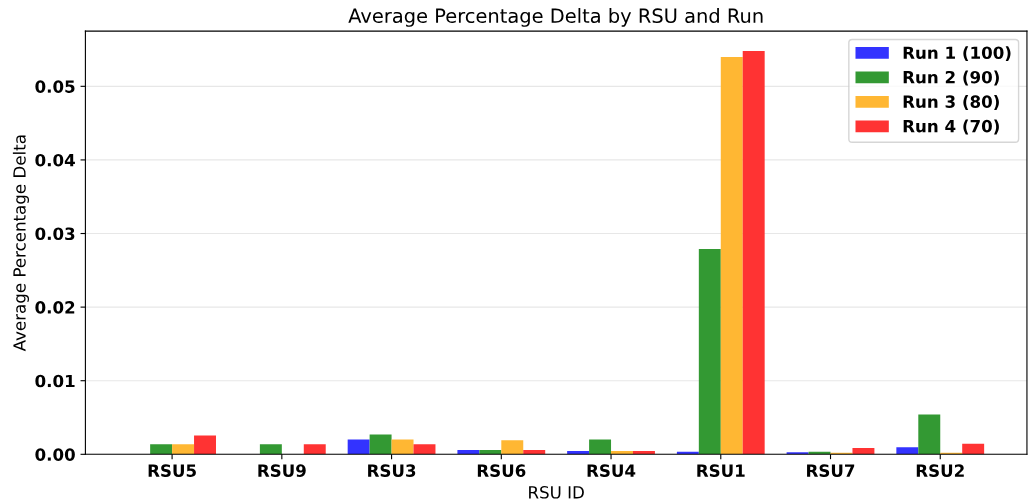 Image resolution: width=1029 pixels, height=502 pixels. What do you see at coordinates (282, 470) in the screenshot?
I see `x-tick-label: RSU9` at bounding box center [282, 470].